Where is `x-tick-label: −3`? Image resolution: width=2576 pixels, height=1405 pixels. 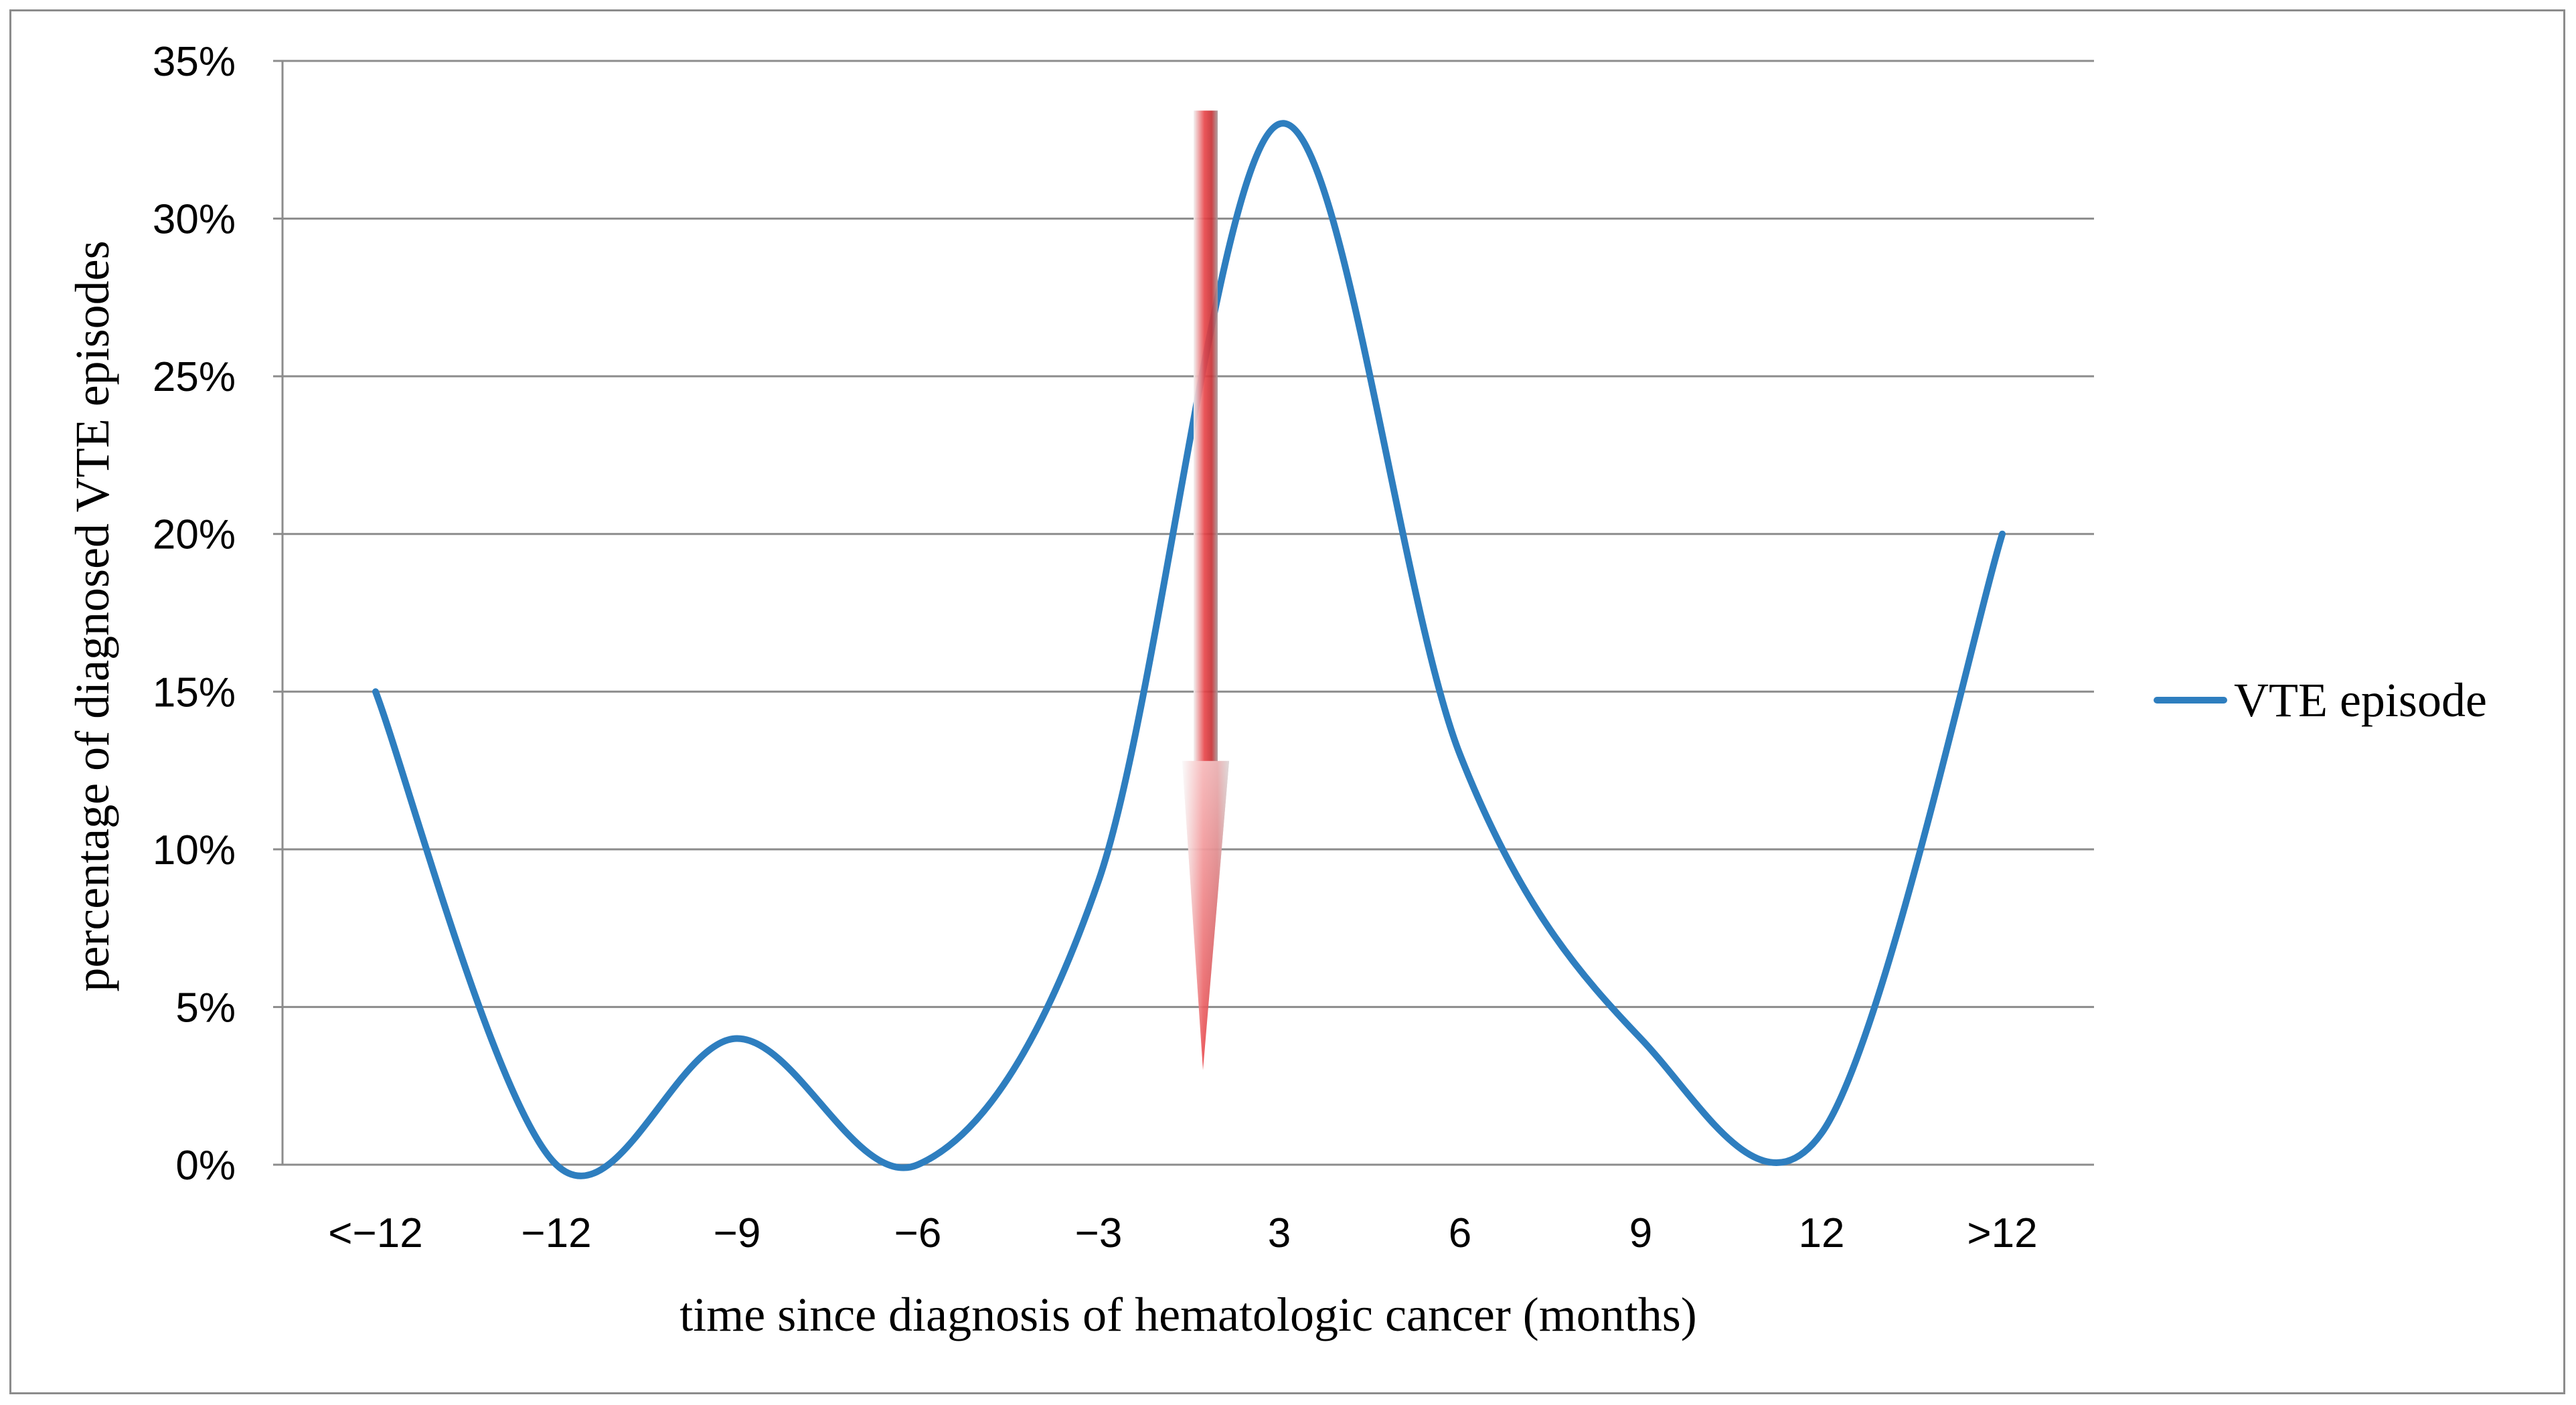
x-tick-label: −3 is located at coordinates (1099, 1233).